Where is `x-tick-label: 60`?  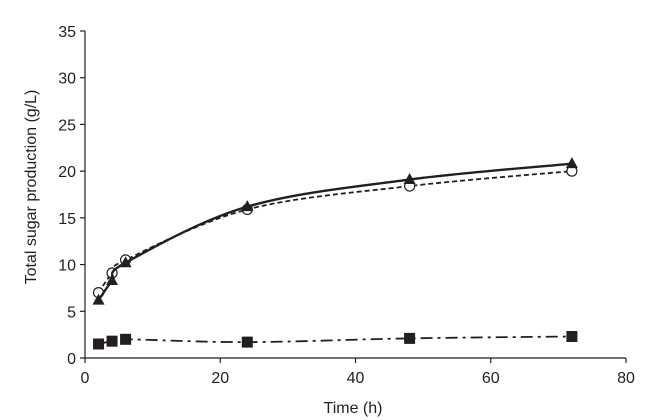
x-tick-label: 60 is located at coordinates (491, 378).